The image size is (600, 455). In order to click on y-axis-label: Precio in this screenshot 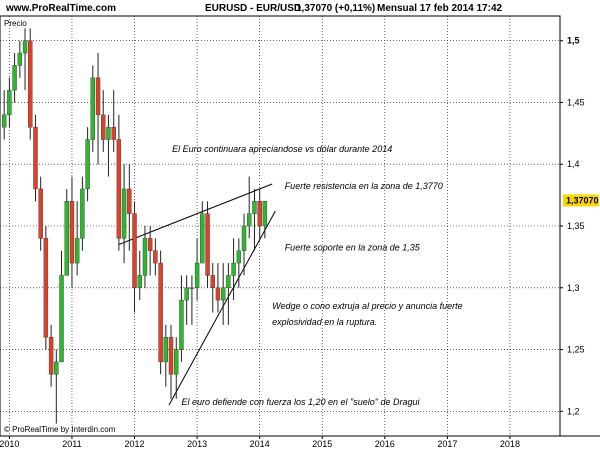, I will do `click(15, 23)`.